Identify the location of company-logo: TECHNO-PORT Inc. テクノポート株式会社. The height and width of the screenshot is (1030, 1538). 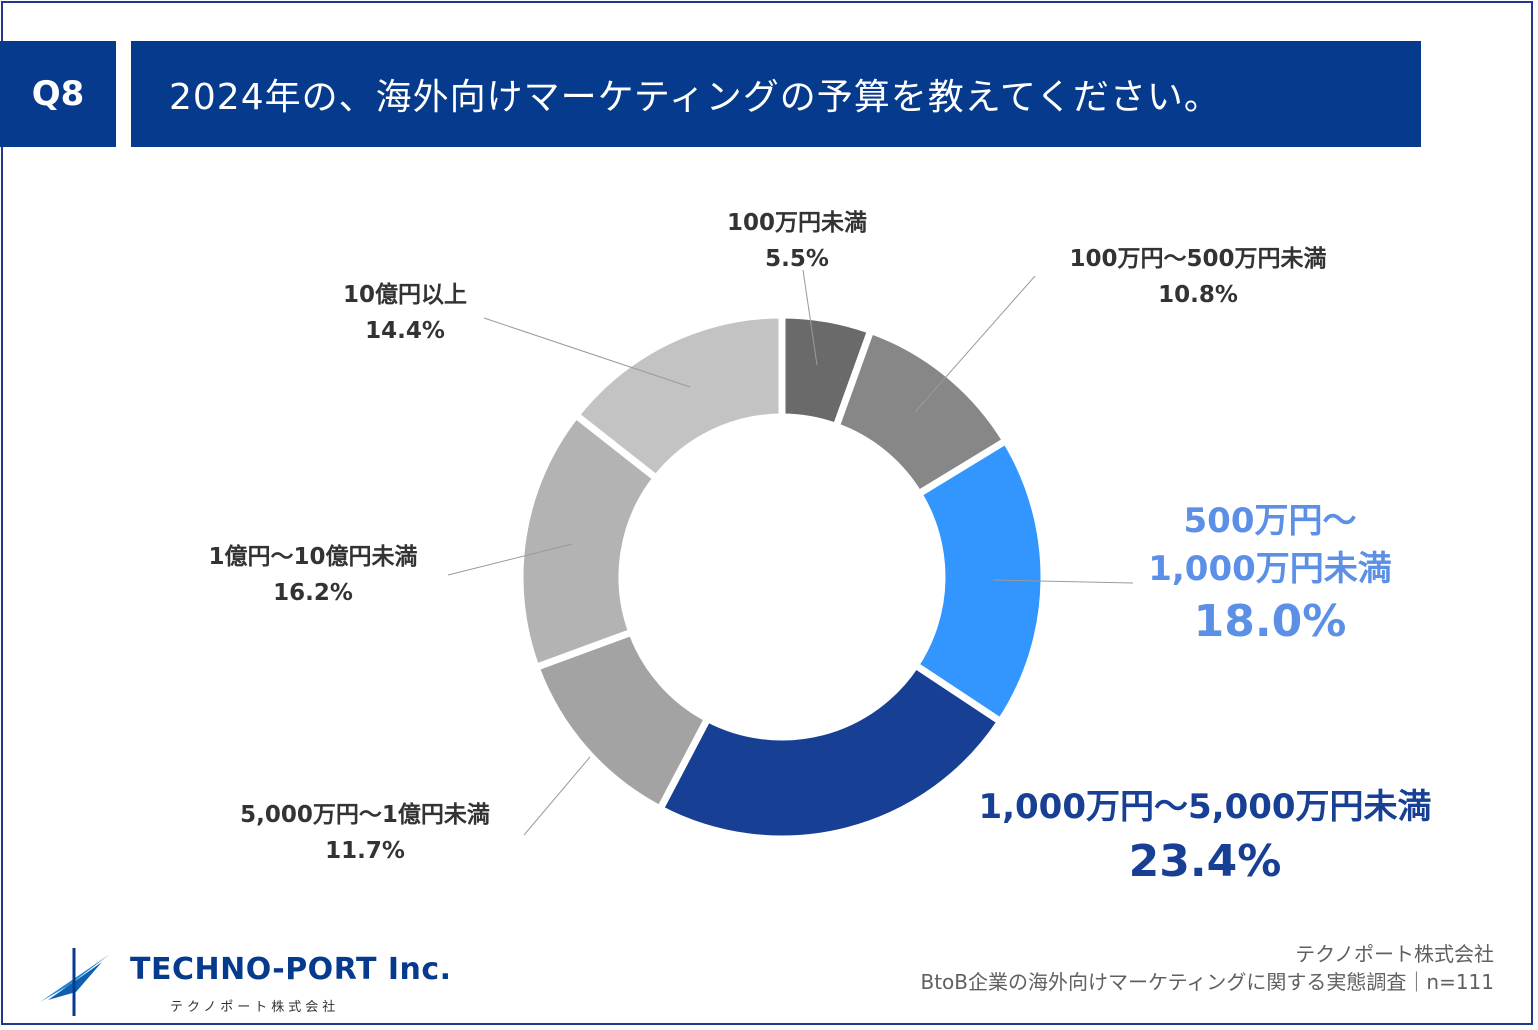
(244, 982).